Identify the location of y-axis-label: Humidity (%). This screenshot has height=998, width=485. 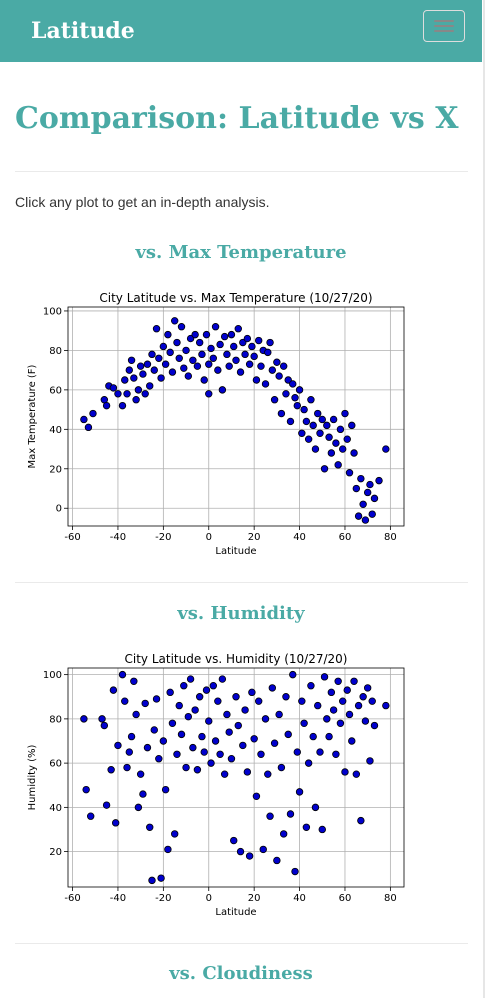
(32, 777).